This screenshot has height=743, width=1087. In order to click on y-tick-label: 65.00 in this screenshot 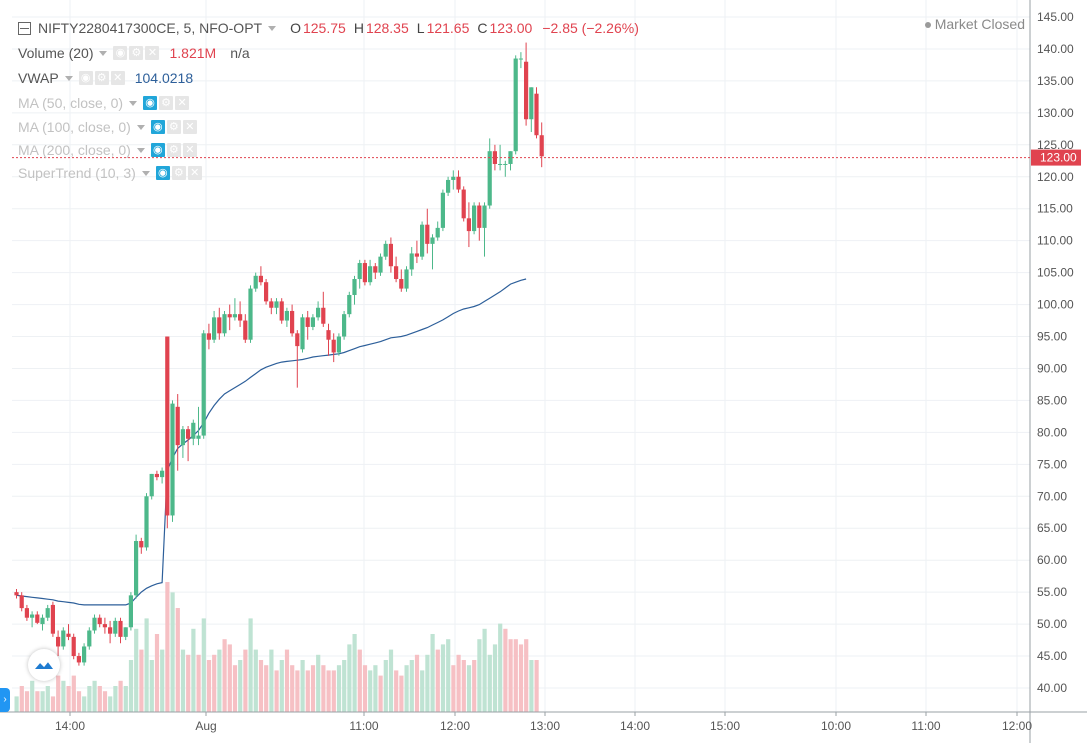, I will do `click(1052, 528)`.